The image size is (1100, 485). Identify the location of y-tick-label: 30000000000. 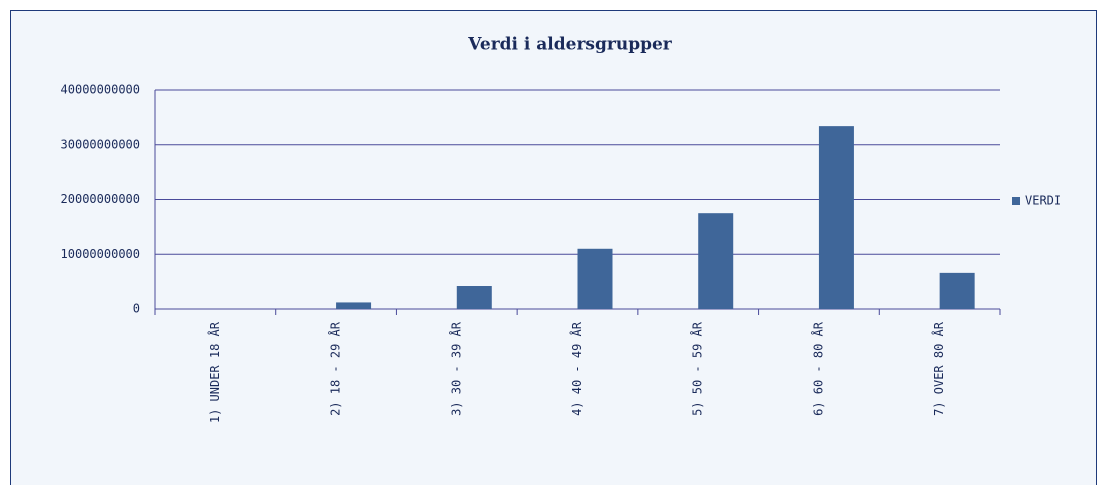
(100, 144).